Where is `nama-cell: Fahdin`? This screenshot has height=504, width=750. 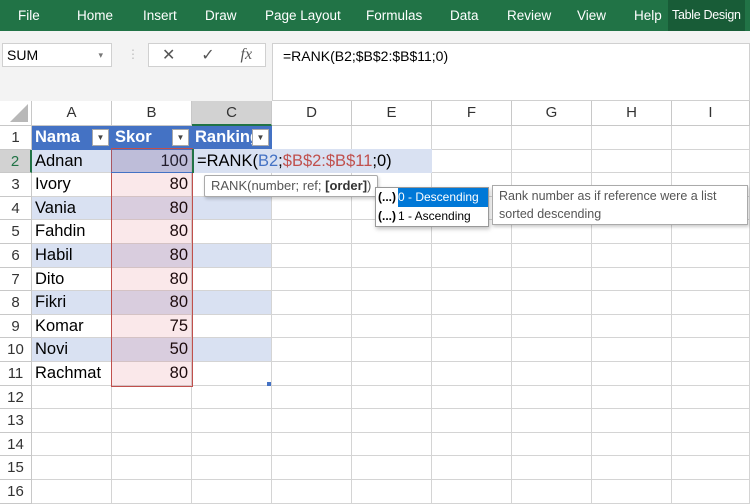 nama-cell: Fahdin is located at coordinates (72, 232).